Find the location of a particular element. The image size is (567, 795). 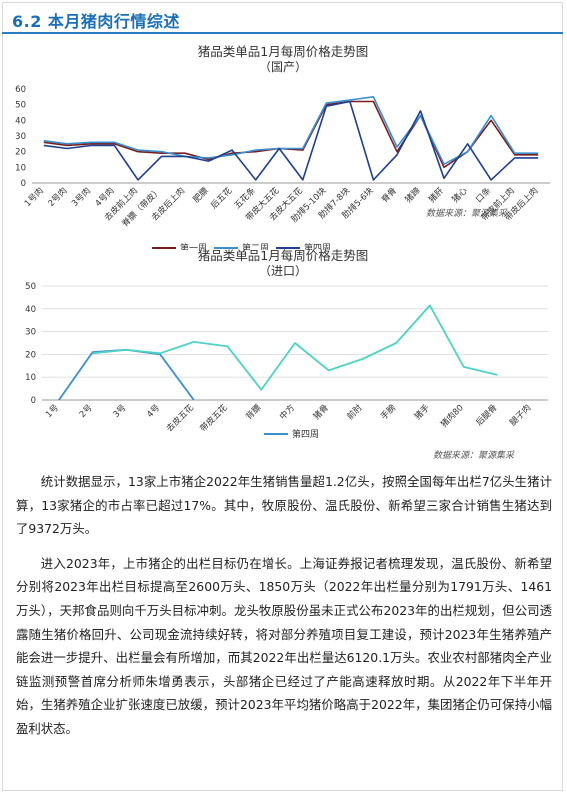

x-tick-label: 口条 is located at coordinates (483, 195).